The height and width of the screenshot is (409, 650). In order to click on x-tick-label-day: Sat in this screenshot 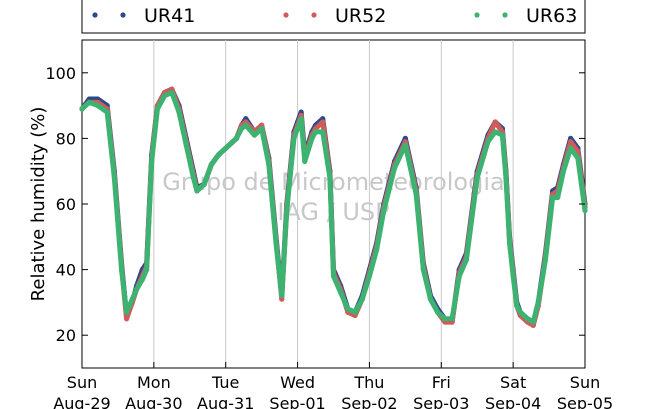, I will do `click(513, 382)`.